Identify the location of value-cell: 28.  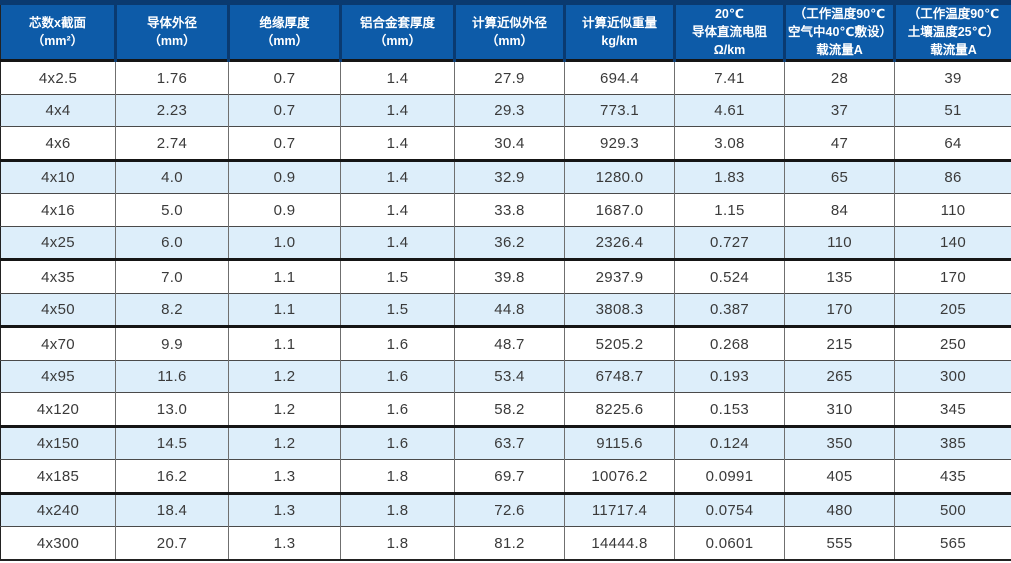
(839, 77).